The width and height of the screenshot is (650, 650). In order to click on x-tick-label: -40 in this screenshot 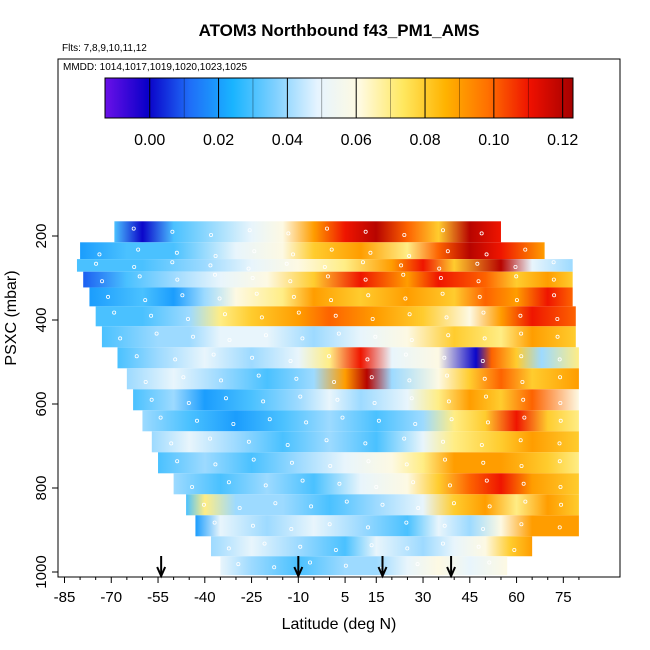, I will do `click(205, 597)`.